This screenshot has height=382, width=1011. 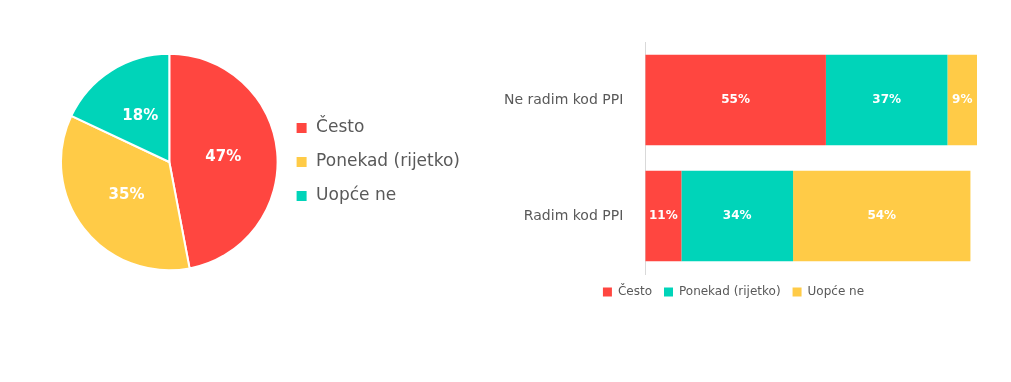 I want to click on data-label: 55%, so click(x=735, y=99).